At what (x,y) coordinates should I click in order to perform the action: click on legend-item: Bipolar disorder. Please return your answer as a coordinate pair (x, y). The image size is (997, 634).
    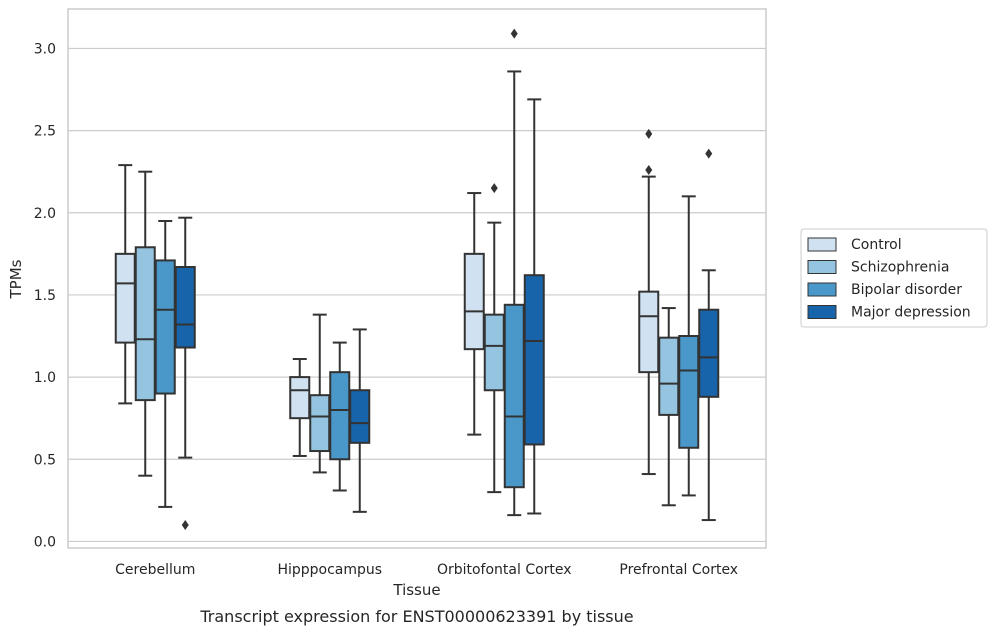
    Looking at the image, I should click on (884, 290).